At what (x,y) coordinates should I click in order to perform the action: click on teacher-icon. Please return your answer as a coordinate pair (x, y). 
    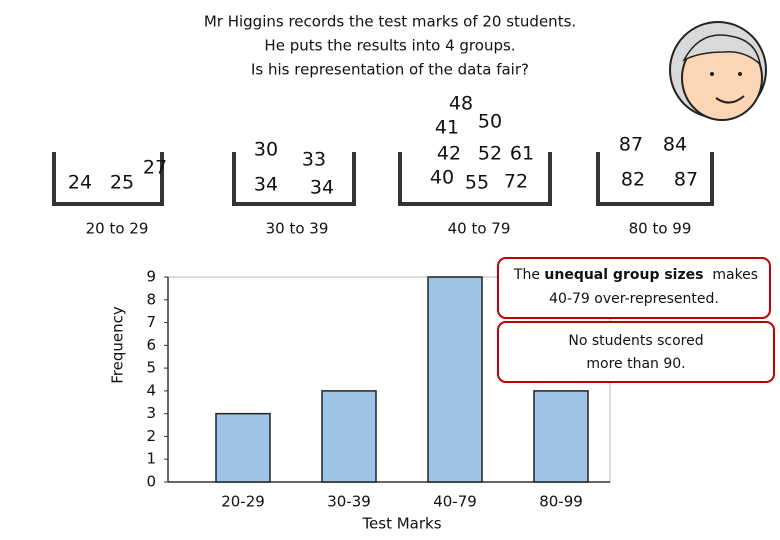
    Looking at the image, I should click on (718, 71).